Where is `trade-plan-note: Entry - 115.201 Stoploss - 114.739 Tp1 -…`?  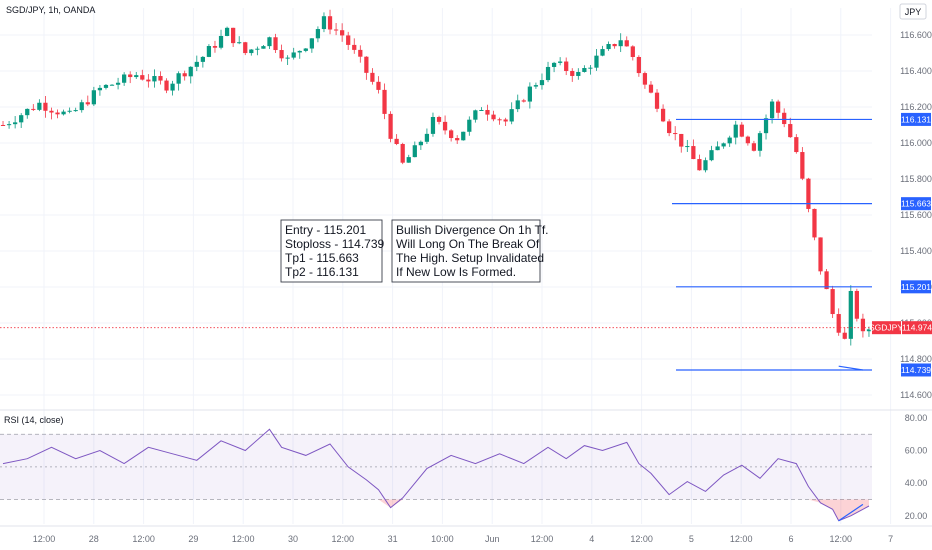 trade-plan-note: Entry - 115.201 Stoploss - 114.739 Tp1 -… is located at coordinates (332, 251).